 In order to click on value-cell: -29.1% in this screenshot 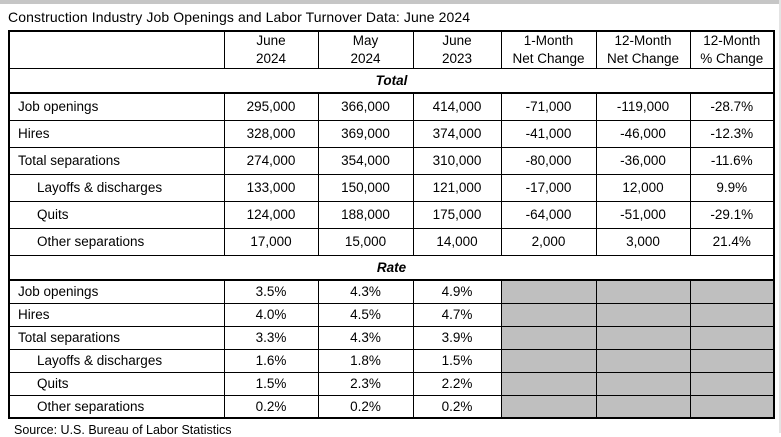, I will do `click(732, 214)`.